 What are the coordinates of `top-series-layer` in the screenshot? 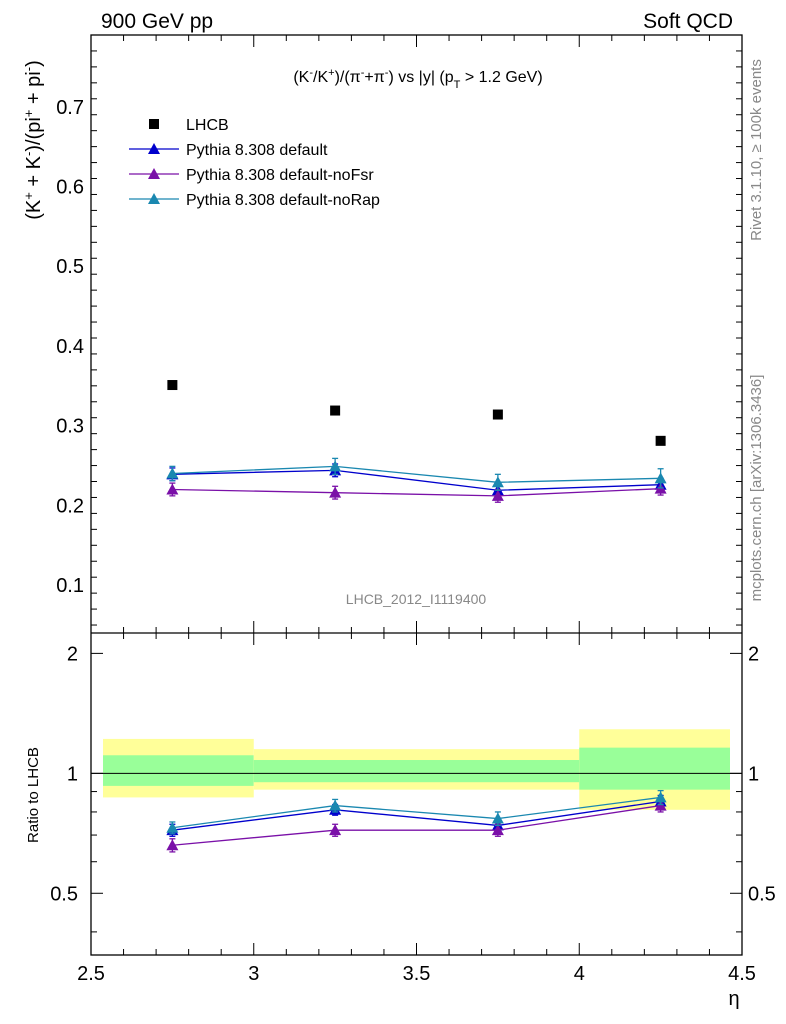 It's located at (416, 441).